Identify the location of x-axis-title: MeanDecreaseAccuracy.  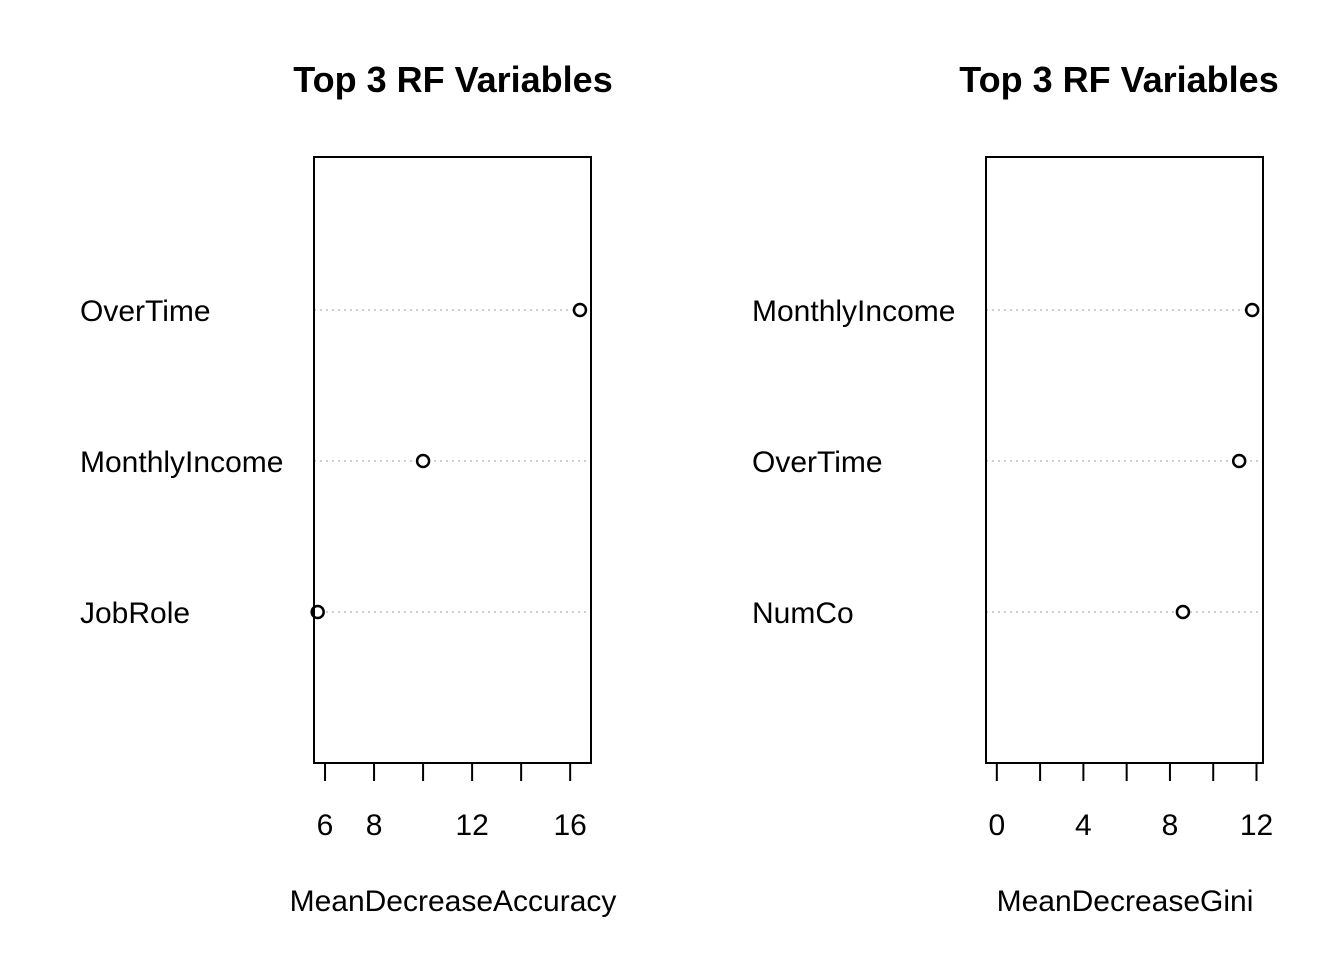
(453, 901).